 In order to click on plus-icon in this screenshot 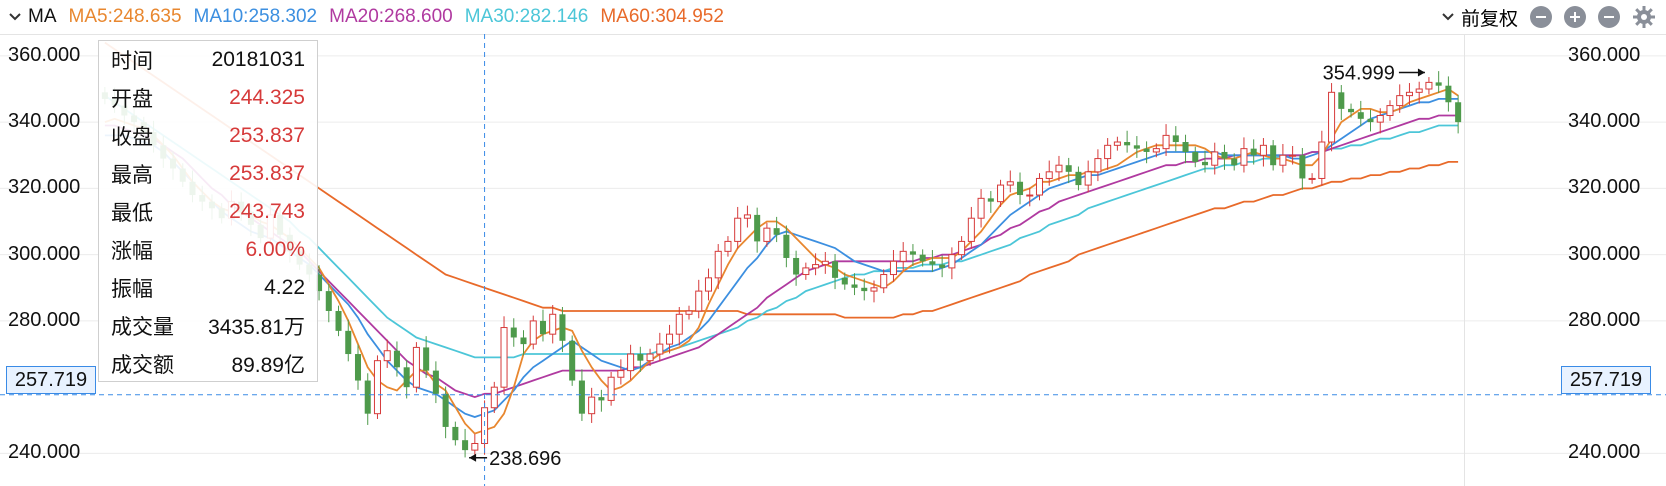, I will do `click(1575, 17)`.